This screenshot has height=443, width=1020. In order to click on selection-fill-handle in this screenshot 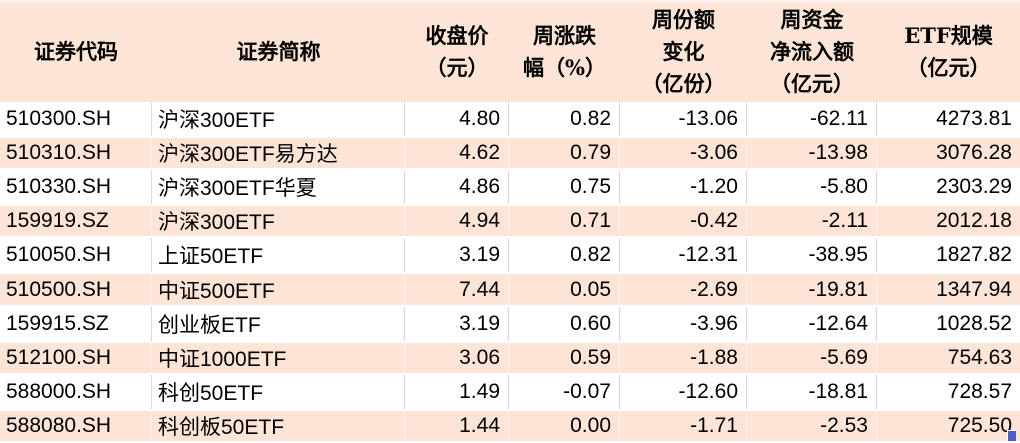, I will do `click(1011, 435)`.